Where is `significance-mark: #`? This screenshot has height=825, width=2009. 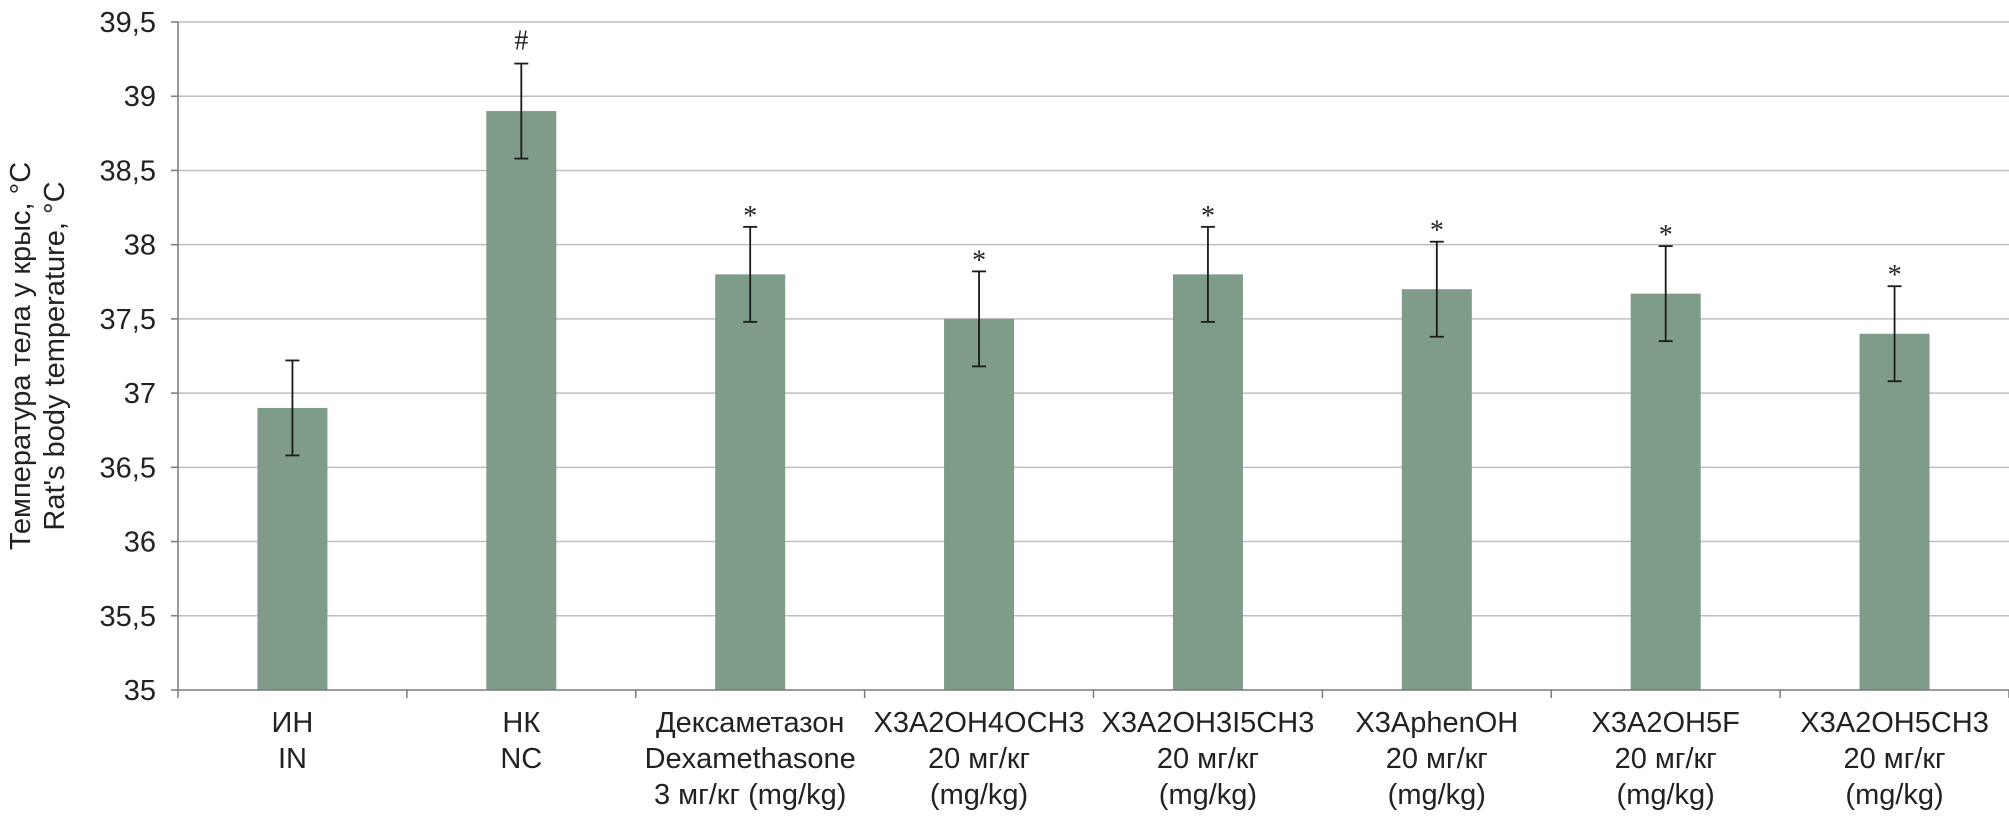
significance-mark: # is located at coordinates (521, 41).